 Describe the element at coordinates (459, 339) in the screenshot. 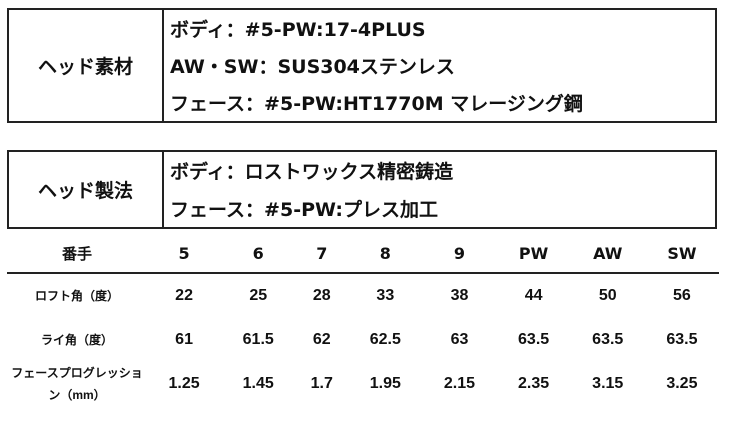

I see `table-cell: 63` at that location.